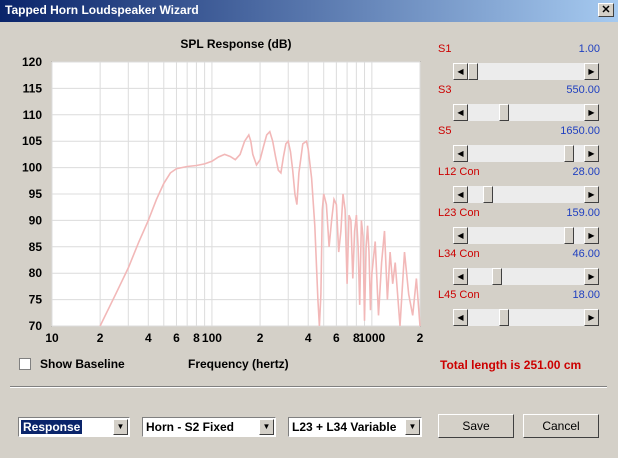 This screenshot has width=618, height=458. Describe the element at coordinates (586, 172) in the screenshot. I see `slider-value: 28.00` at that location.